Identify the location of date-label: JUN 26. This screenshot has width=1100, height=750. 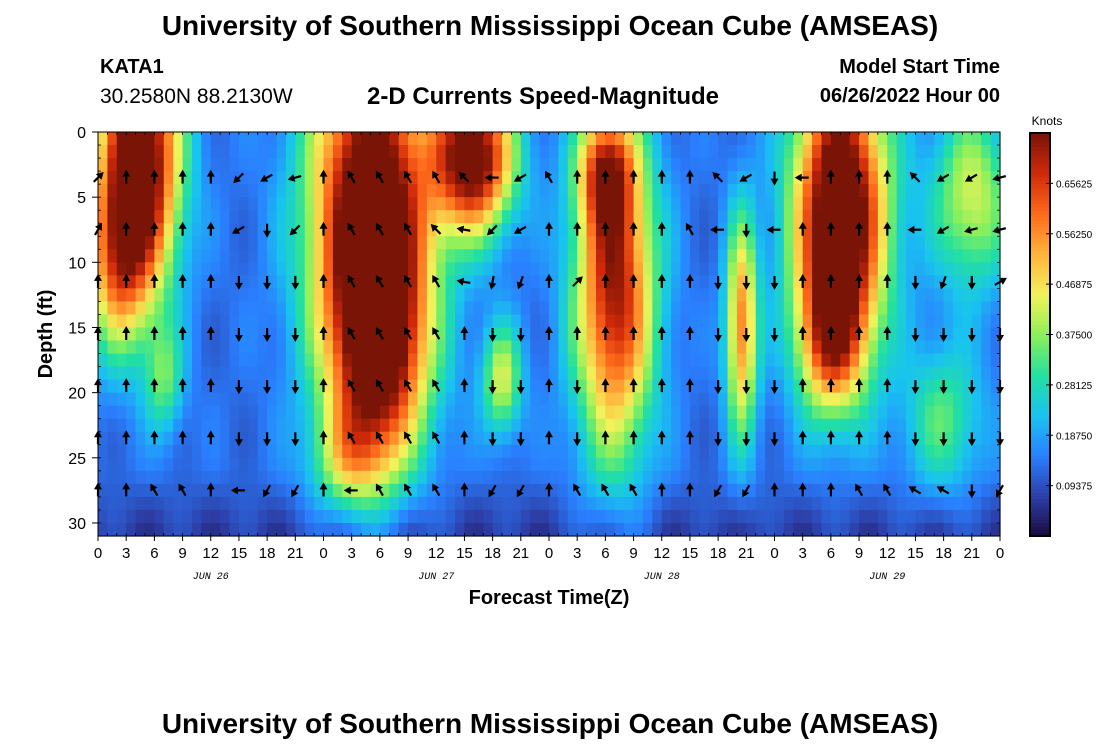
(211, 577).